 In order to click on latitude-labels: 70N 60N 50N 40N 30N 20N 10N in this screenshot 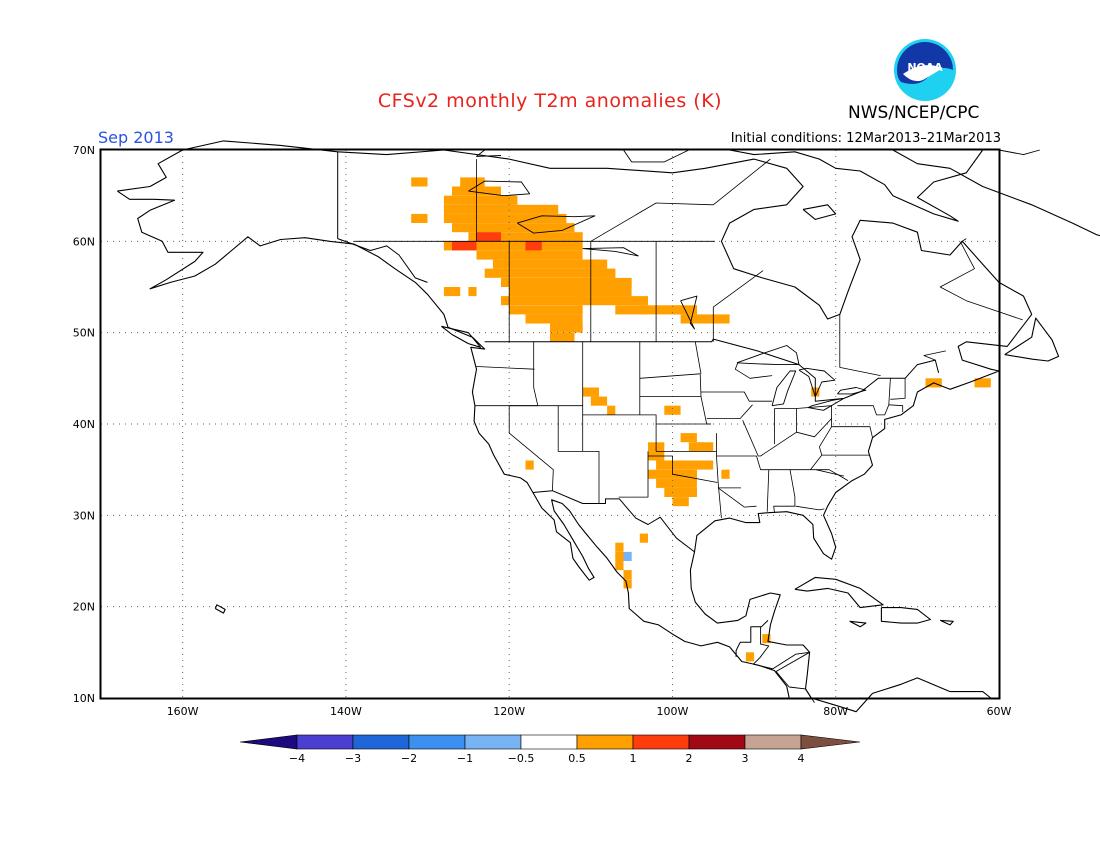, I will do `click(84, 424)`.